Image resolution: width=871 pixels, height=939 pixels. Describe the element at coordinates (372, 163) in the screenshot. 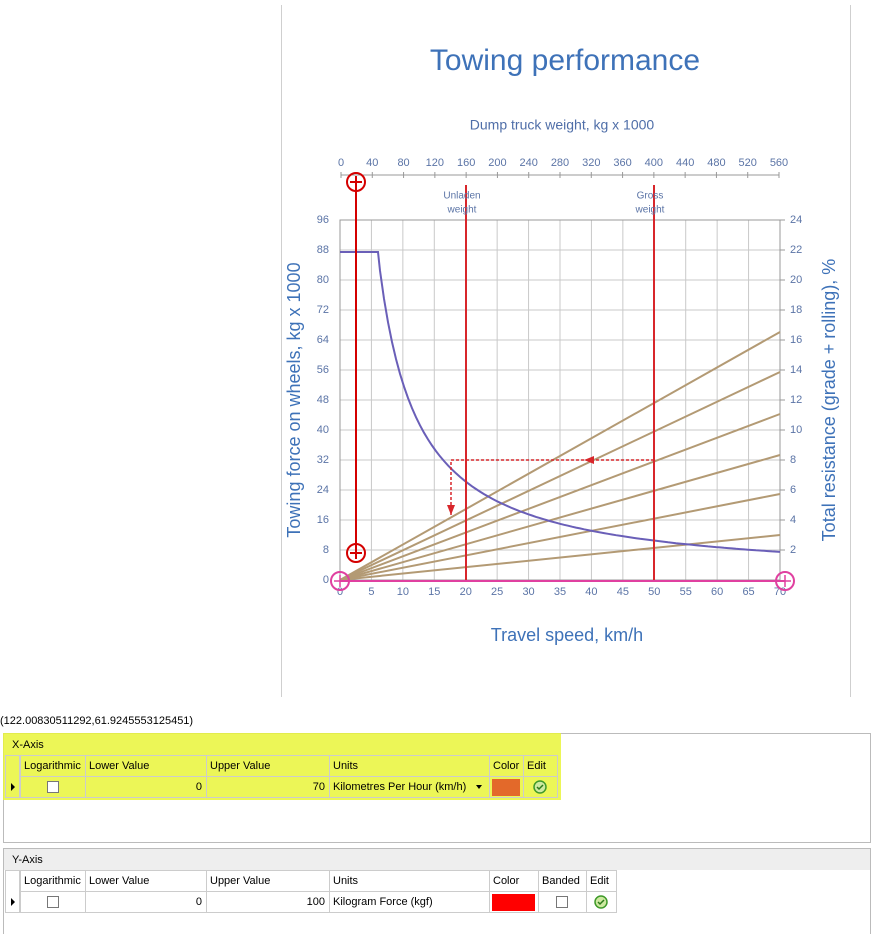

I see `x2-tick-label: 40` at that location.